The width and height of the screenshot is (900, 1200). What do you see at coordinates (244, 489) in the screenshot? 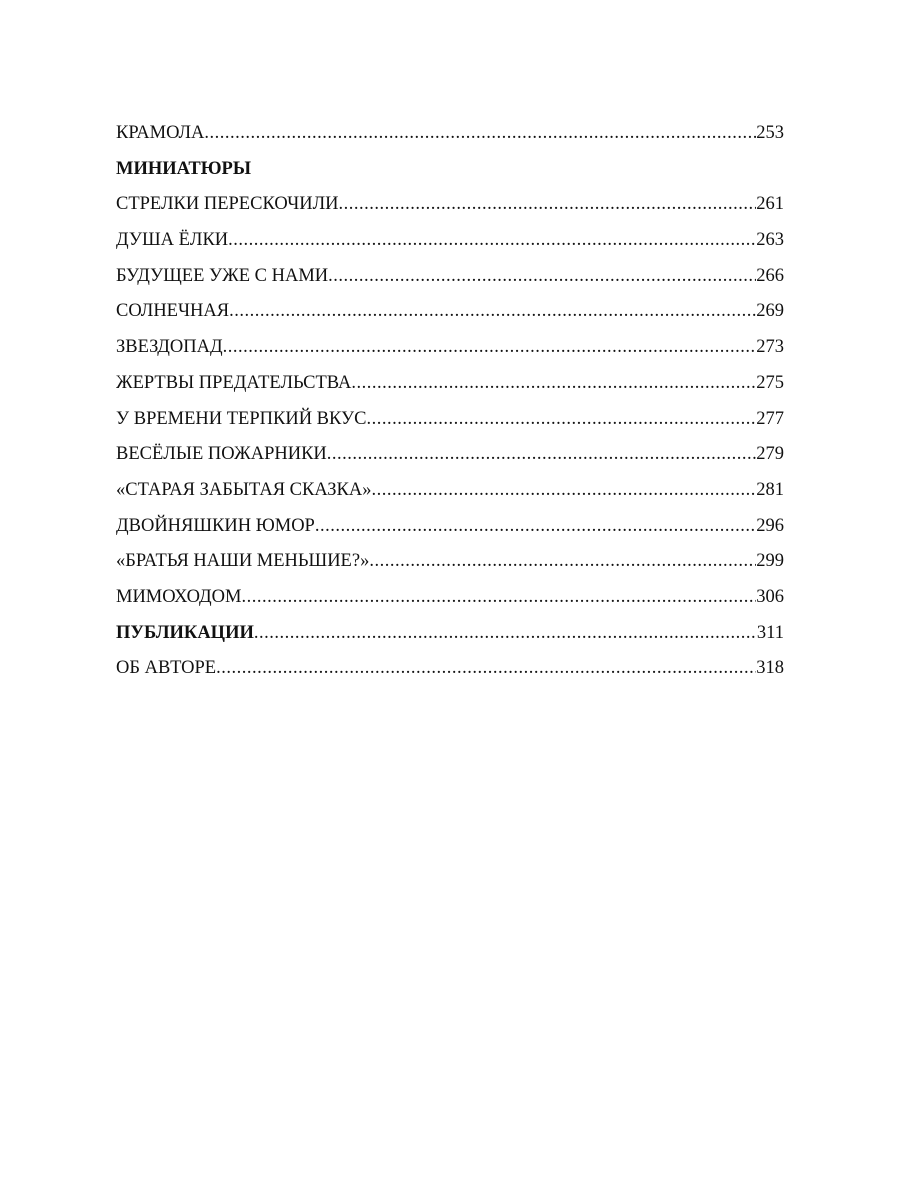
I see `toc-entry-title: «СТАРАЯ ЗАБЫТАЯ СКАЗКА»` at bounding box center [244, 489].